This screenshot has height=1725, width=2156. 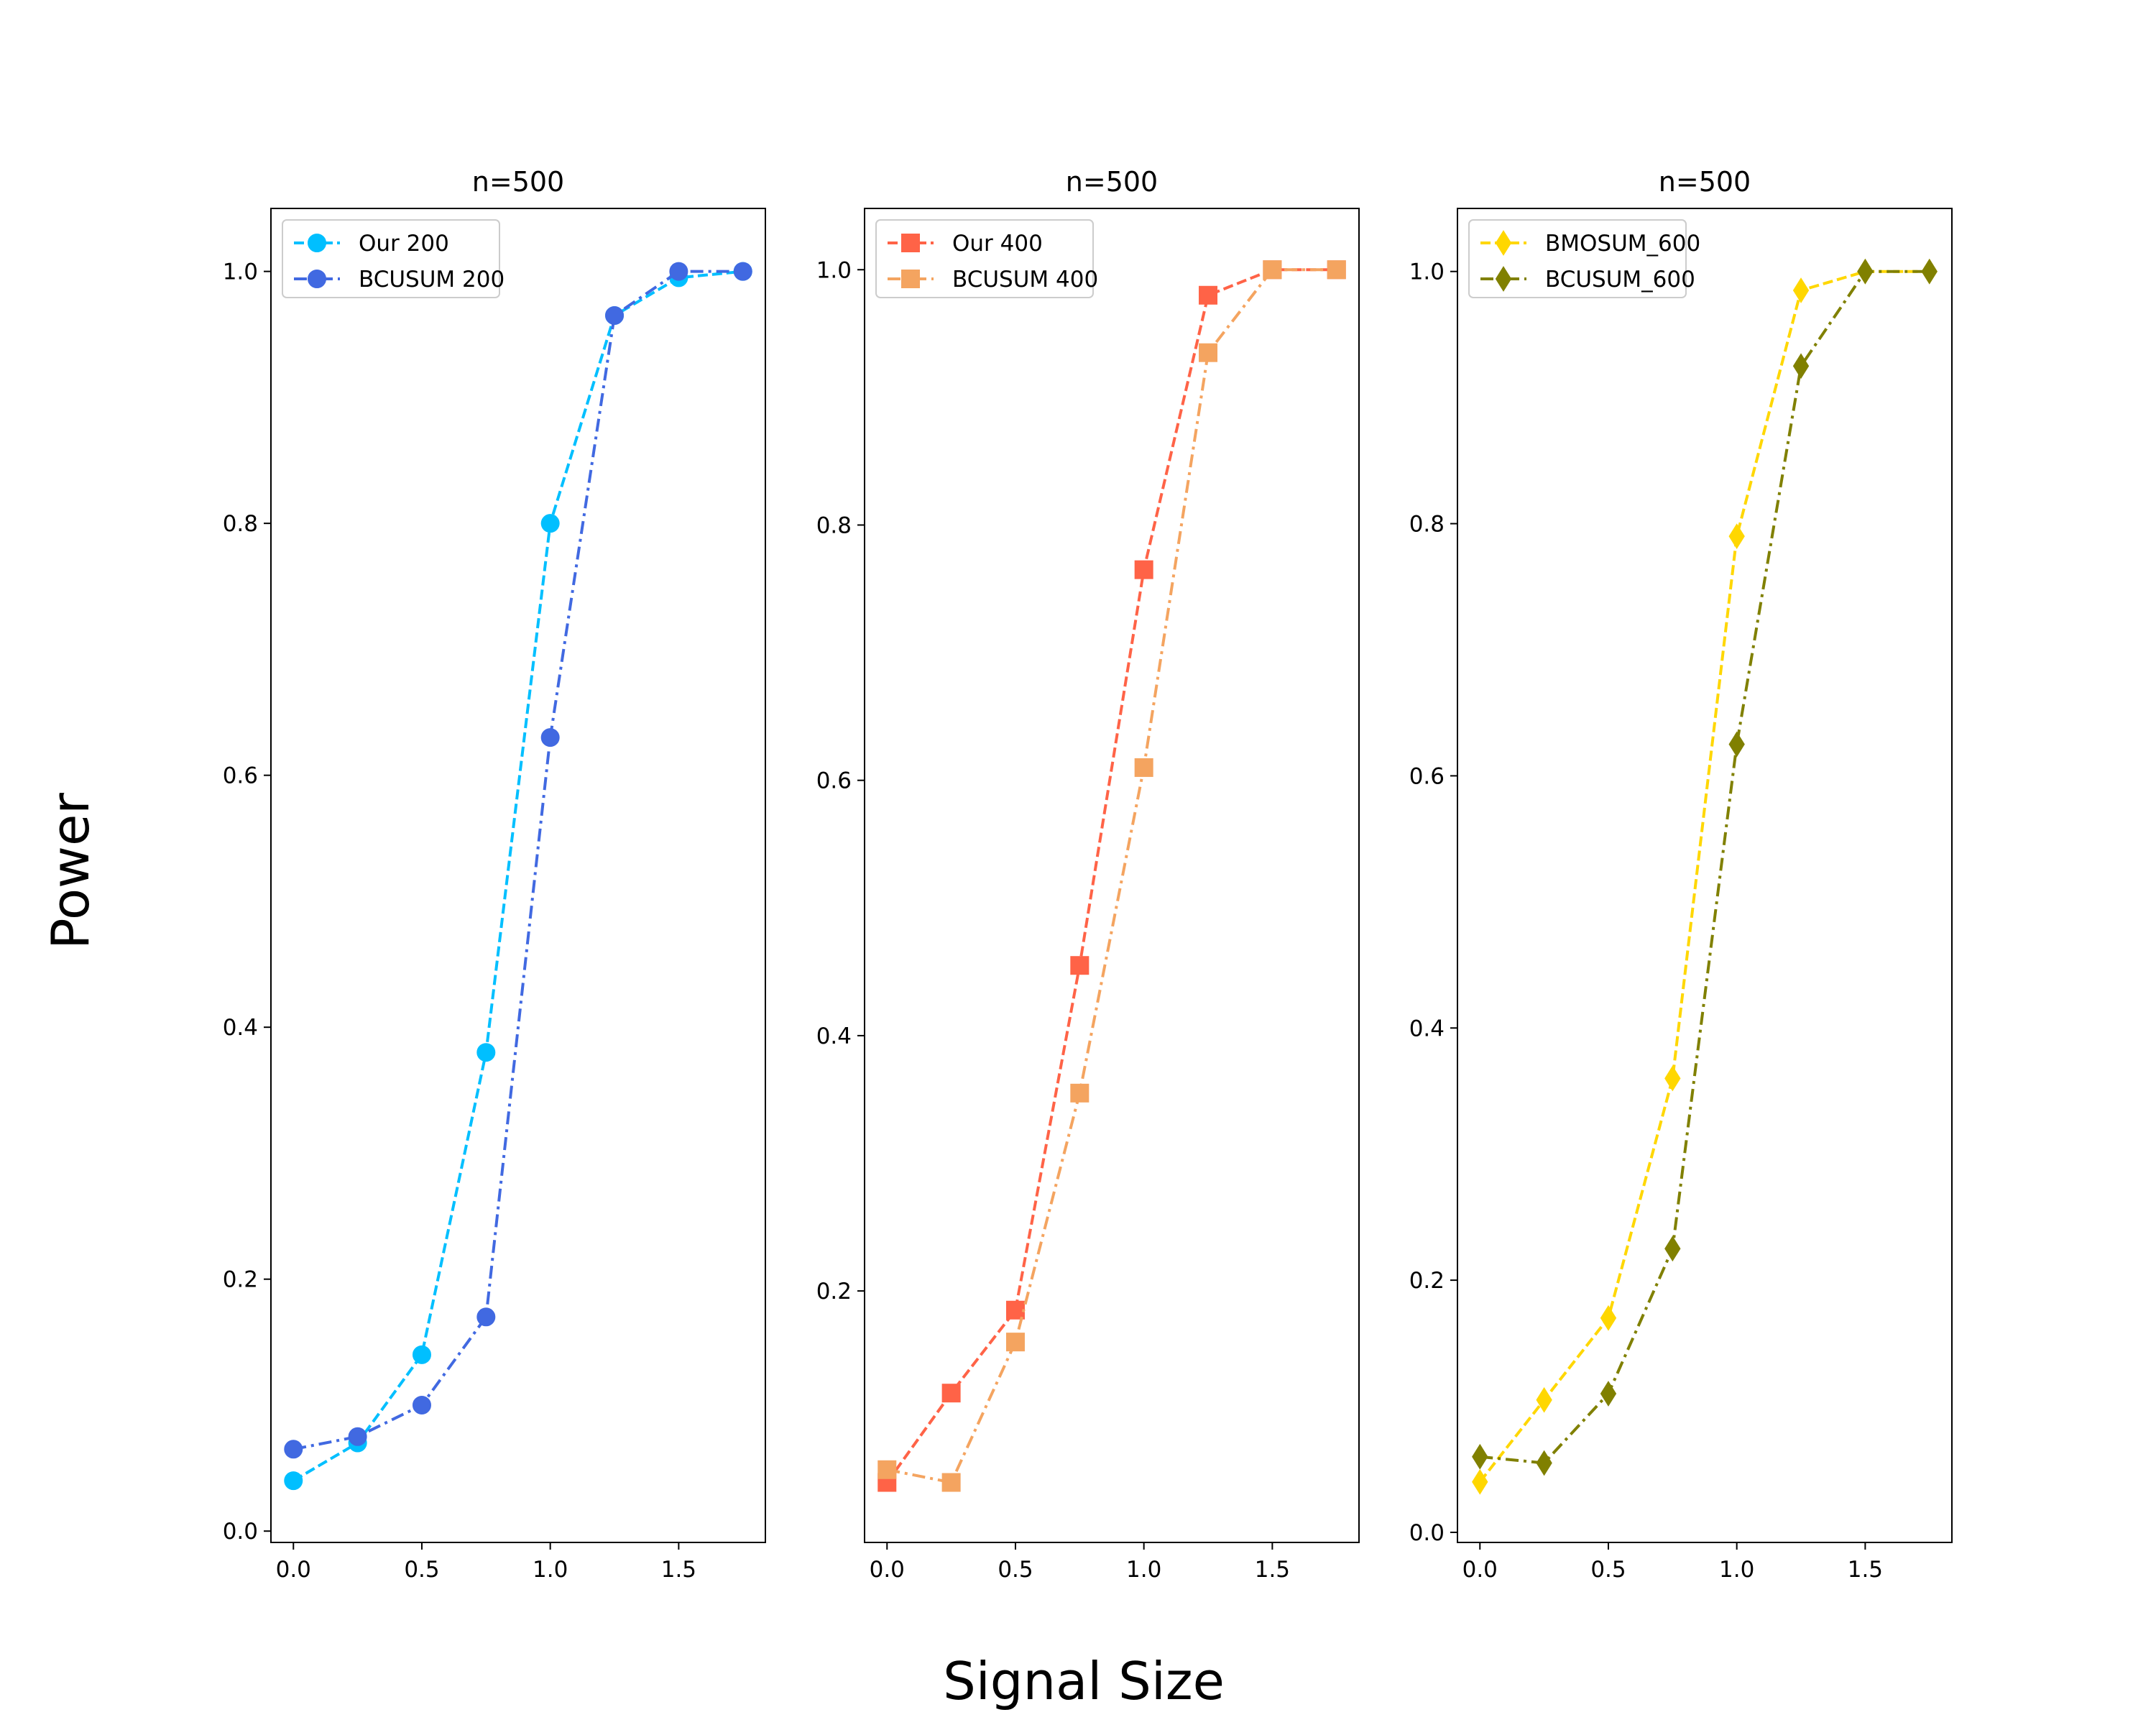 What do you see at coordinates (432, 280) in the screenshot?
I see `legend-label: BCUSUM 200` at bounding box center [432, 280].